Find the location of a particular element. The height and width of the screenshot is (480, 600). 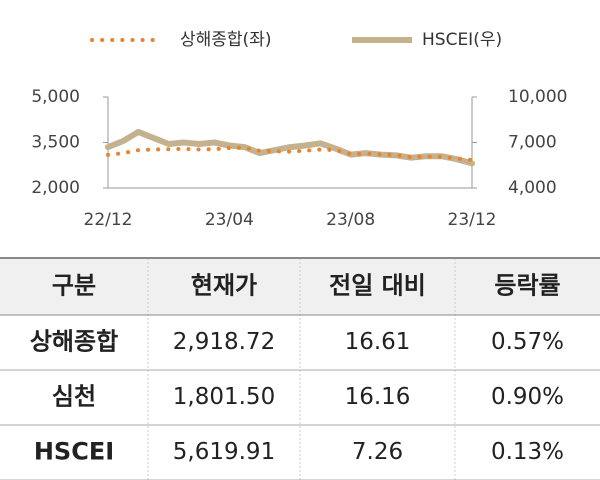

legend-label: HSCEI(우) is located at coordinates (462, 40).